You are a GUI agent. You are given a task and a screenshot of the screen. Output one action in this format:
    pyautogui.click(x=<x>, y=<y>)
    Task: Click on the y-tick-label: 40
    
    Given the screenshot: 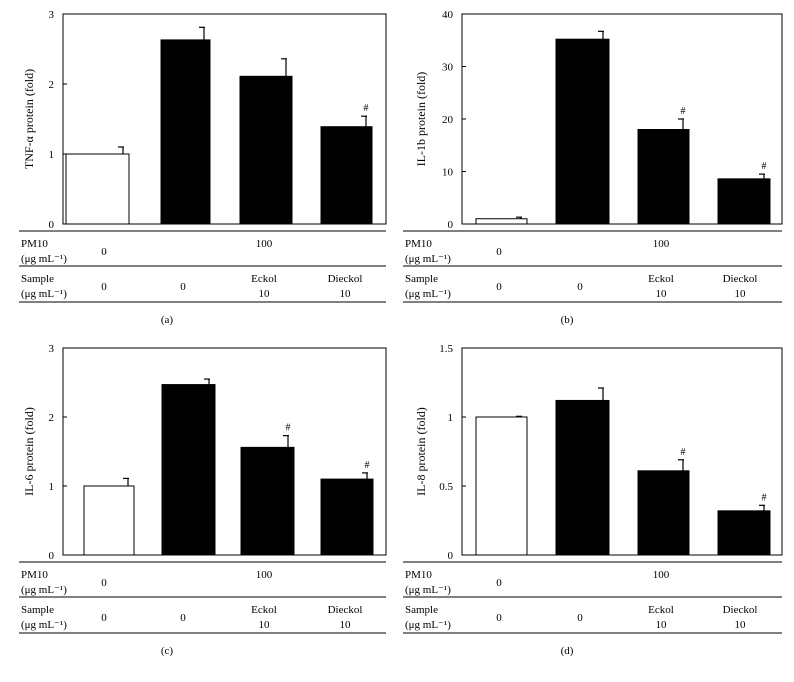 What is the action you would take?
    pyautogui.click(x=448, y=15)
    